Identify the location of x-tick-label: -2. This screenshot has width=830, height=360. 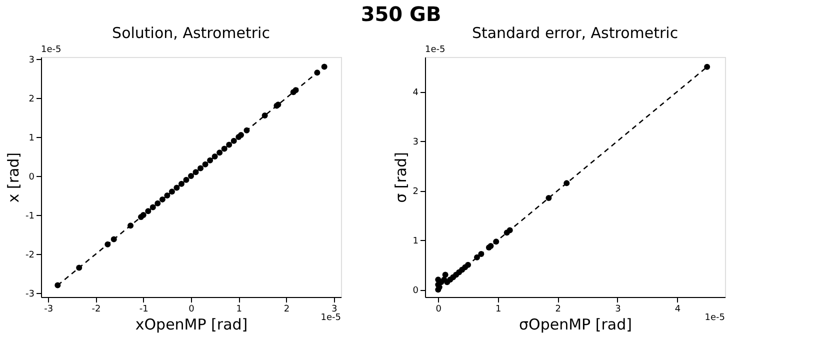
(96, 309).